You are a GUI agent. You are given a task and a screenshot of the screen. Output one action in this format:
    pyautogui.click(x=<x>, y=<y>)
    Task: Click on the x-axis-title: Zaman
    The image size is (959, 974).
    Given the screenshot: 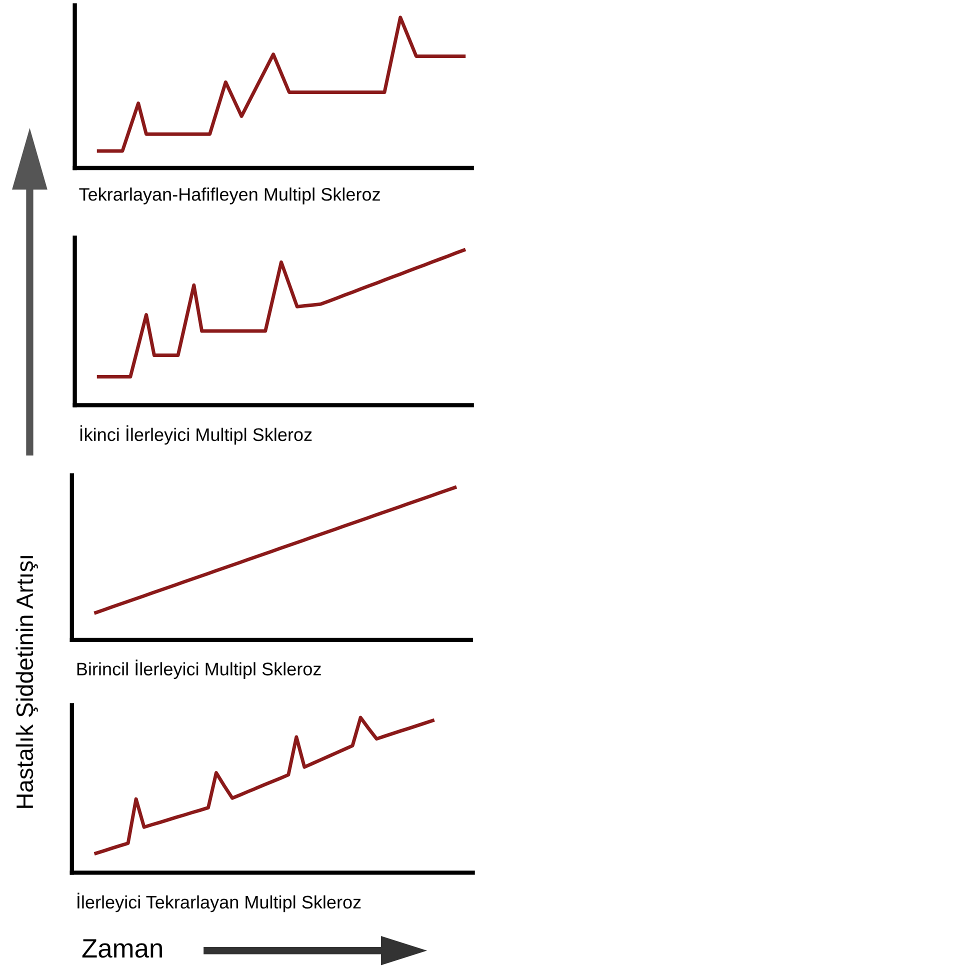 What is the action you would take?
    pyautogui.click(x=122, y=948)
    